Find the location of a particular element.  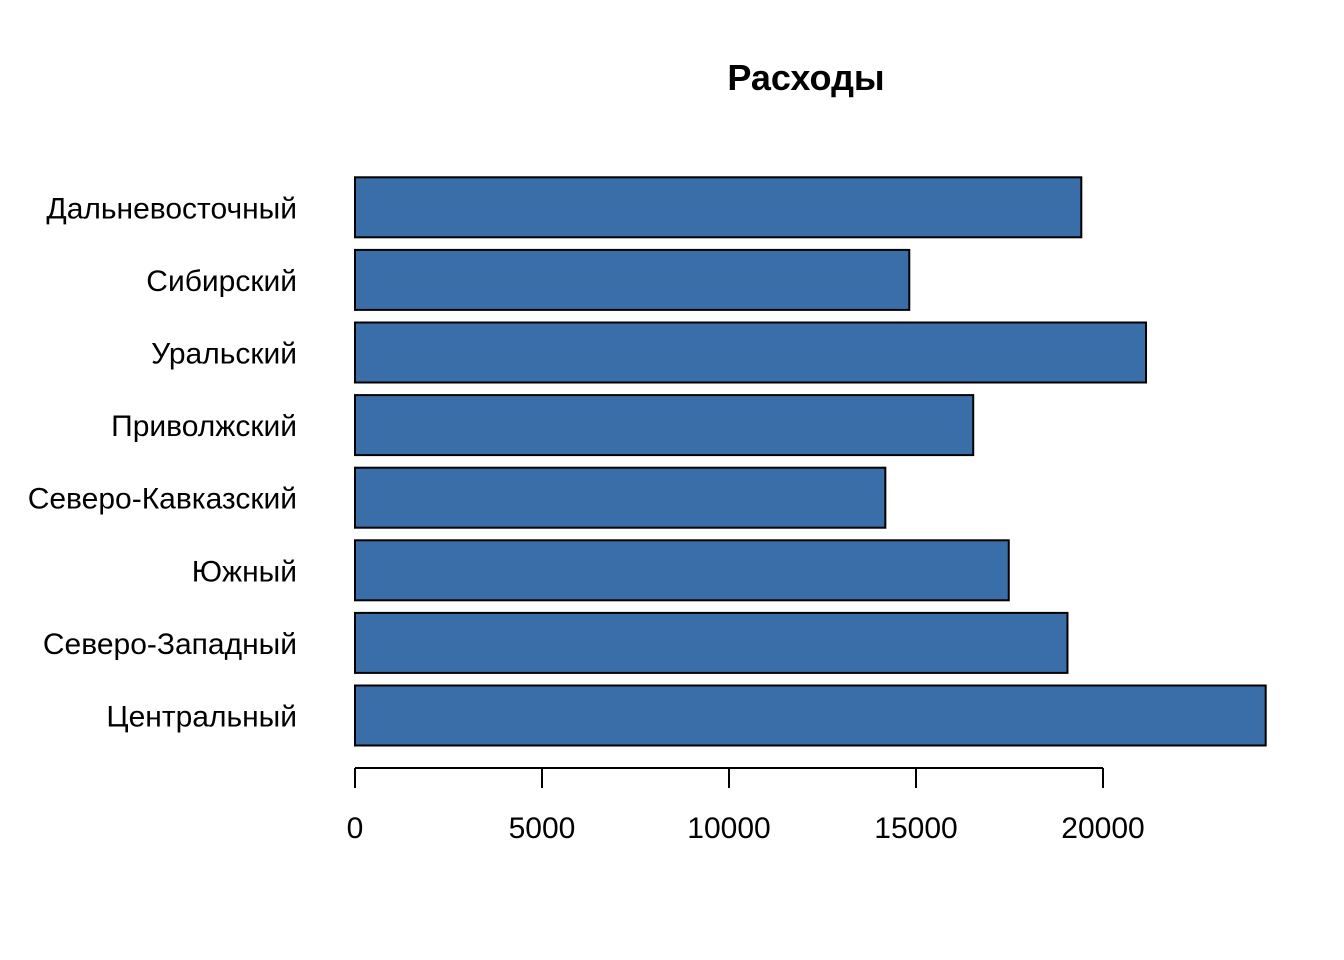

category-label: Приволжский is located at coordinates (204, 426).